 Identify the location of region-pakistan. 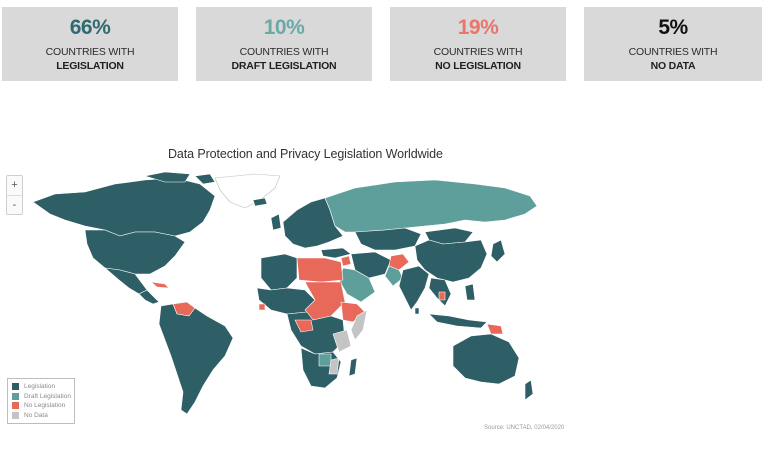
(394, 276).